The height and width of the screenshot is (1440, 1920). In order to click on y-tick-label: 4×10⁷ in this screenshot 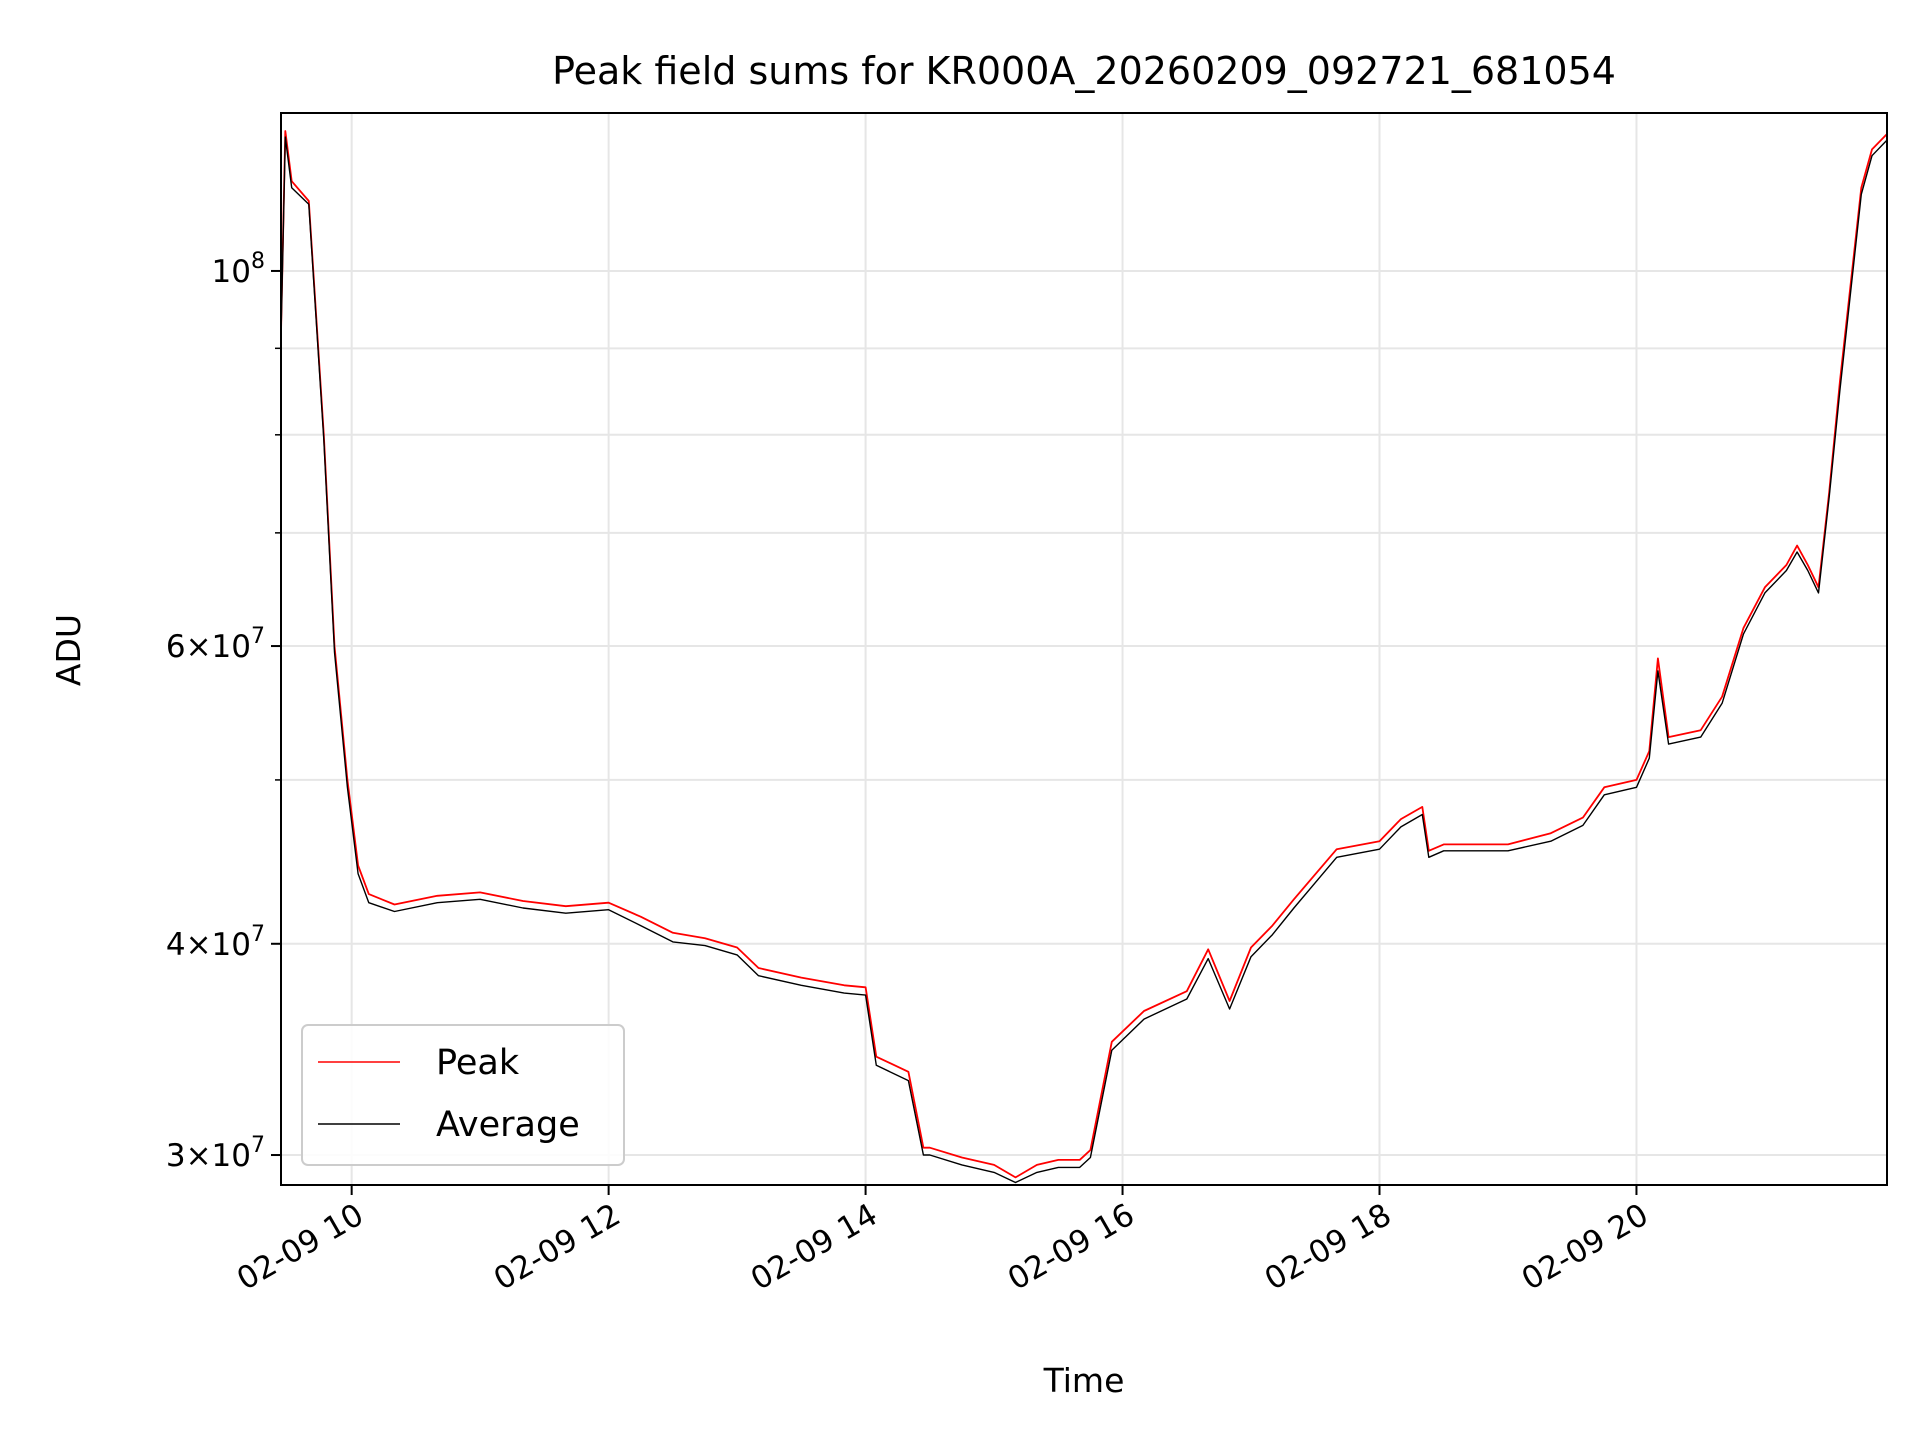, I will do `click(215, 942)`.